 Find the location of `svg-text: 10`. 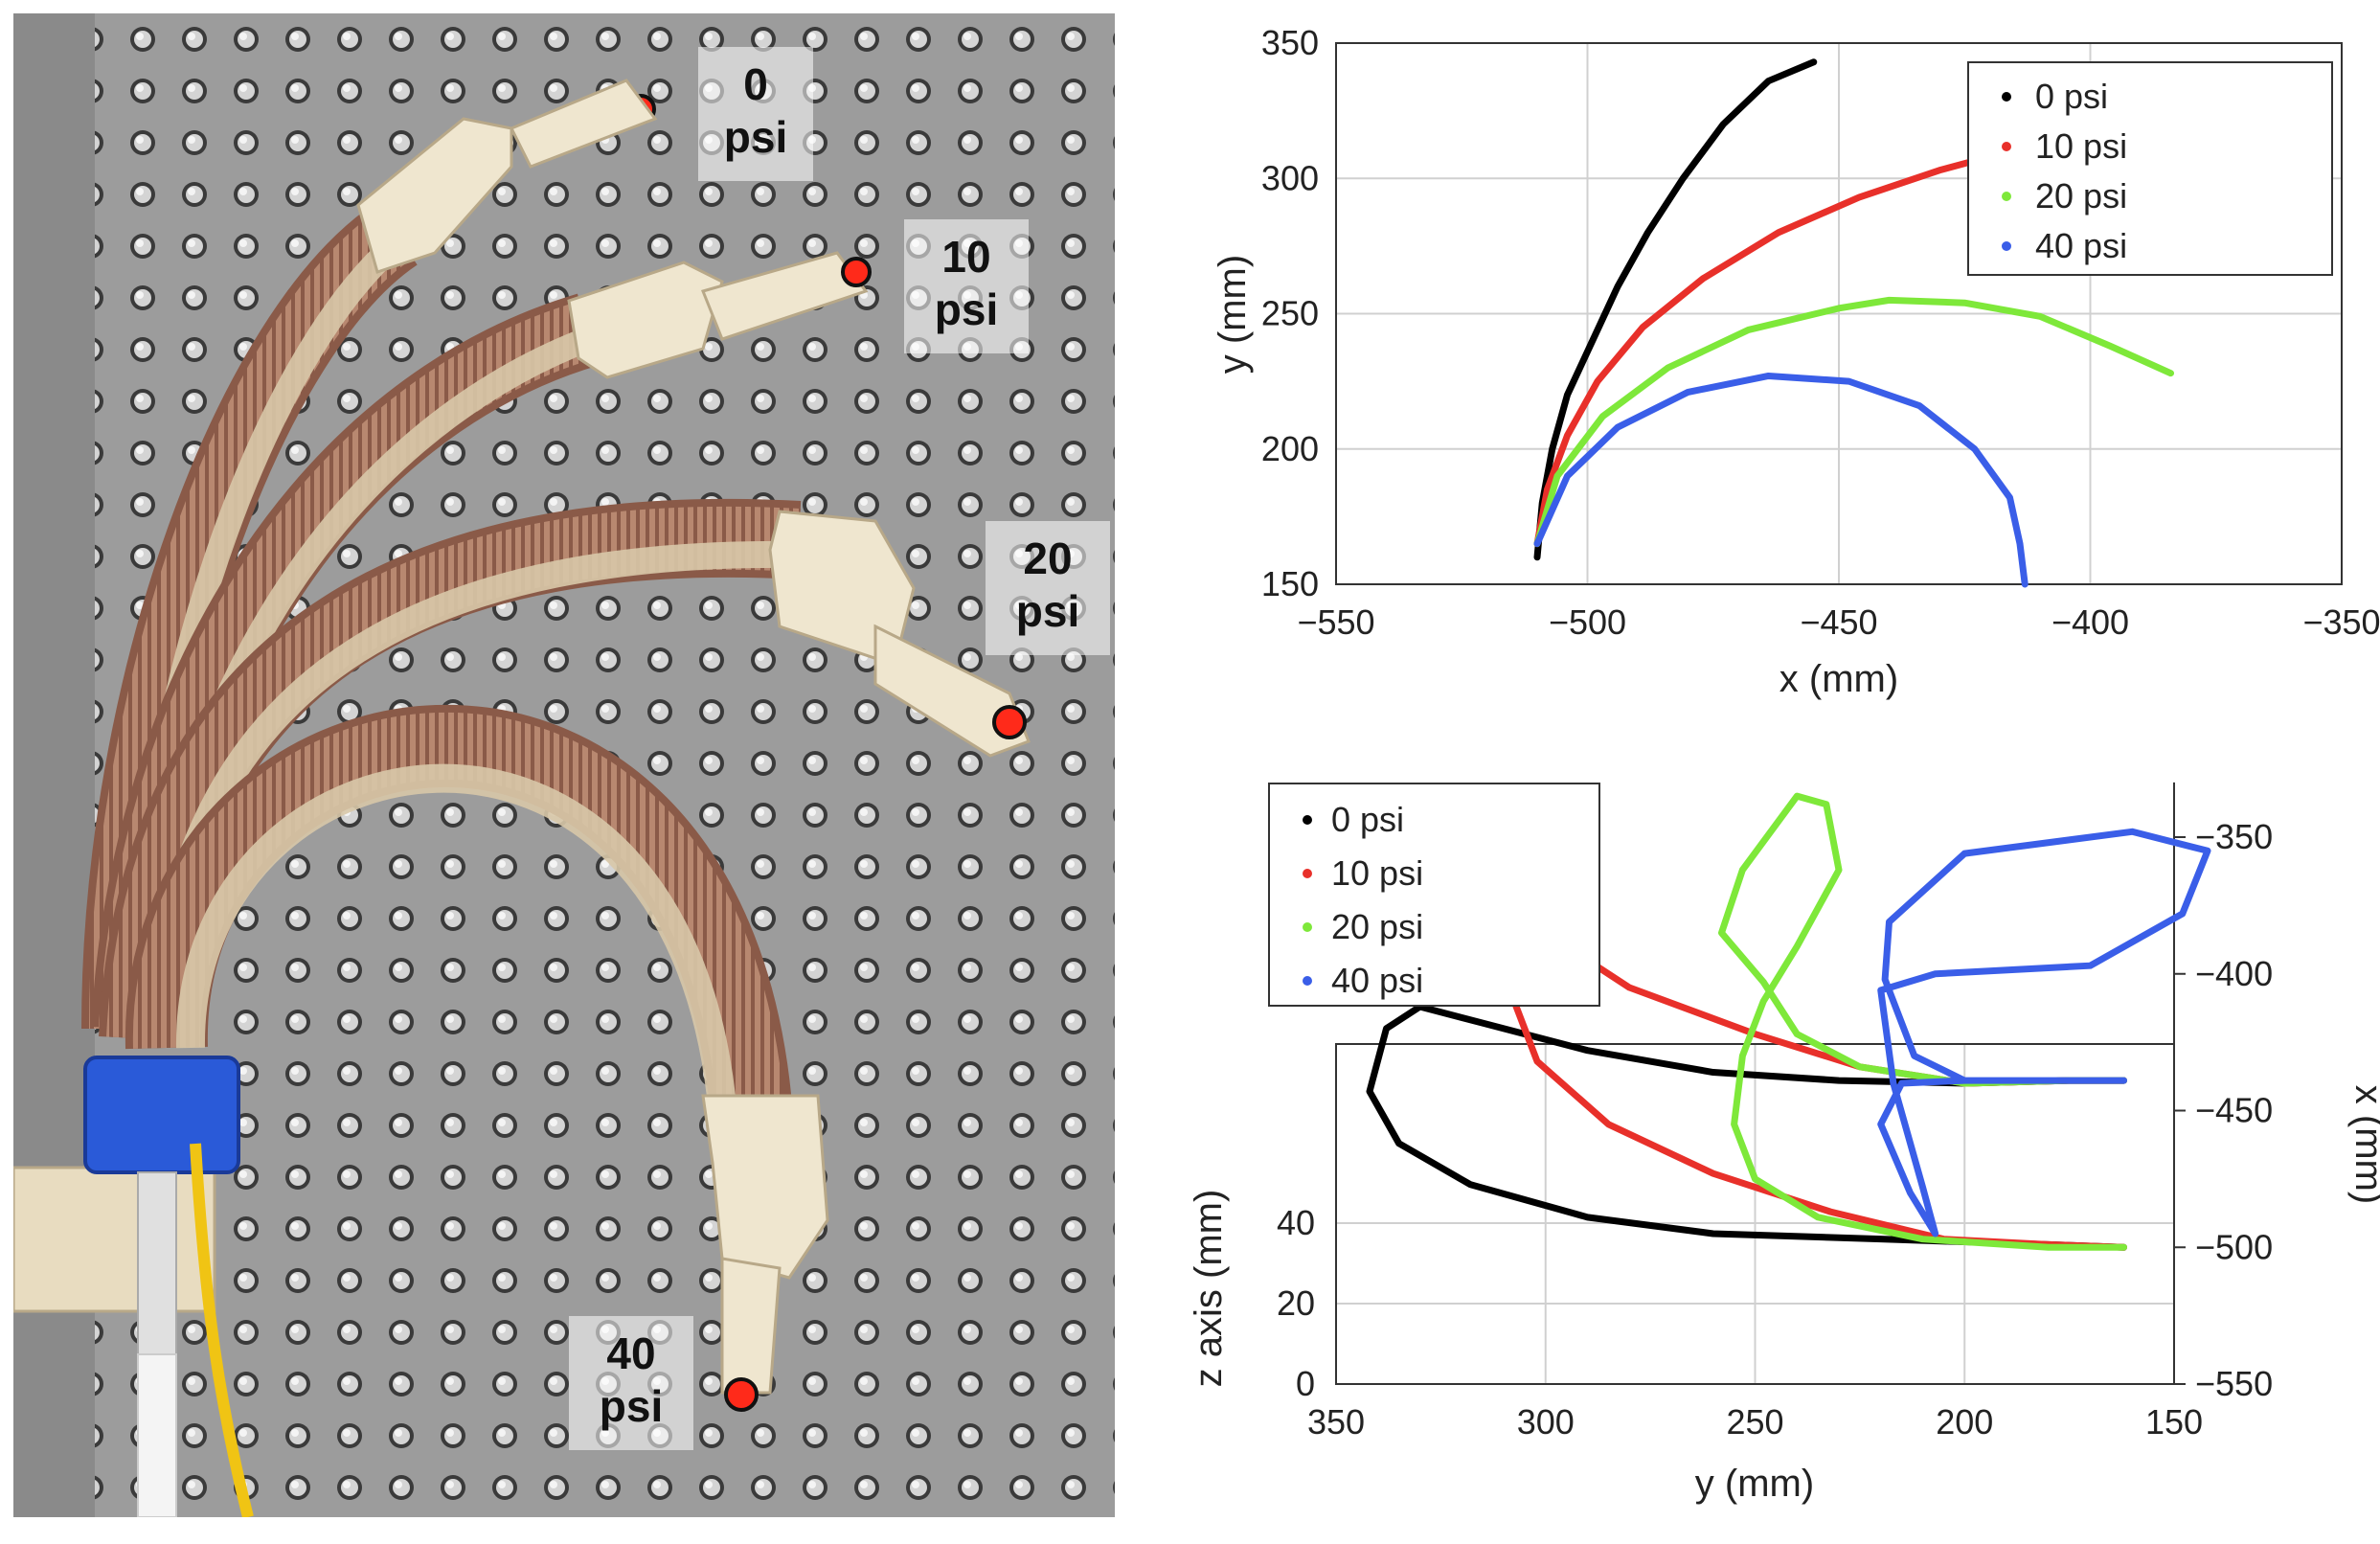

svg-text: 10 is located at coordinates (965, 257).